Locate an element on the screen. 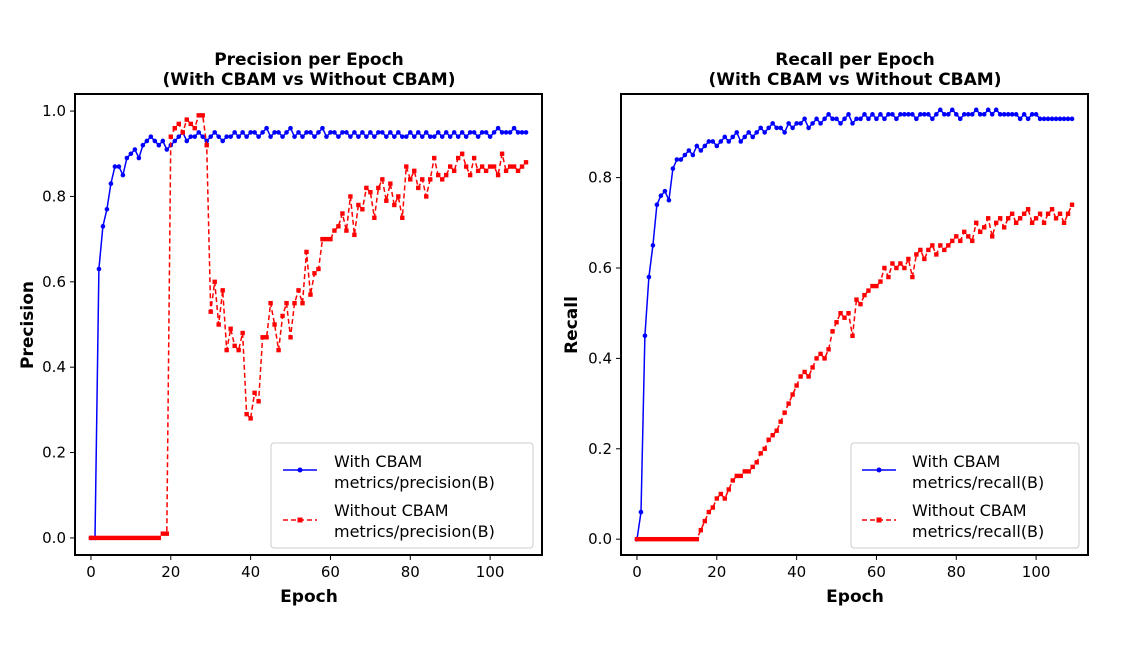 This screenshot has width=1148, height=650. legend-with-cbam-label-2: metrics/recall(B) is located at coordinates (978, 482).